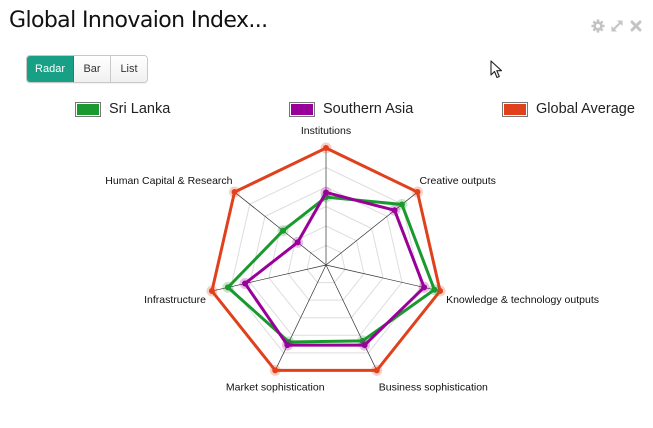  I want to click on gear-icon, so click(598, 26).